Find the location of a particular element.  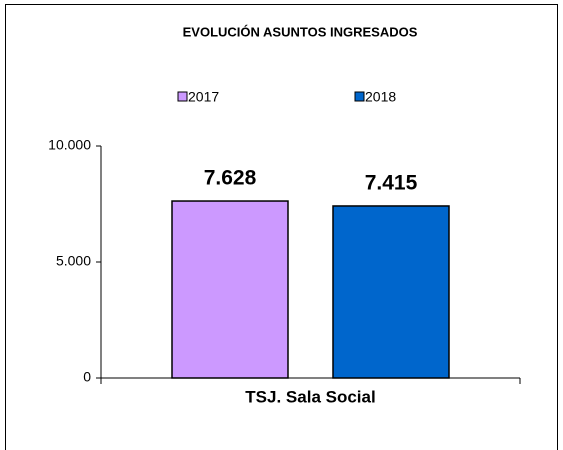

x-tick-label: TSJ. Sala Social is located at coordinates (310, 396).